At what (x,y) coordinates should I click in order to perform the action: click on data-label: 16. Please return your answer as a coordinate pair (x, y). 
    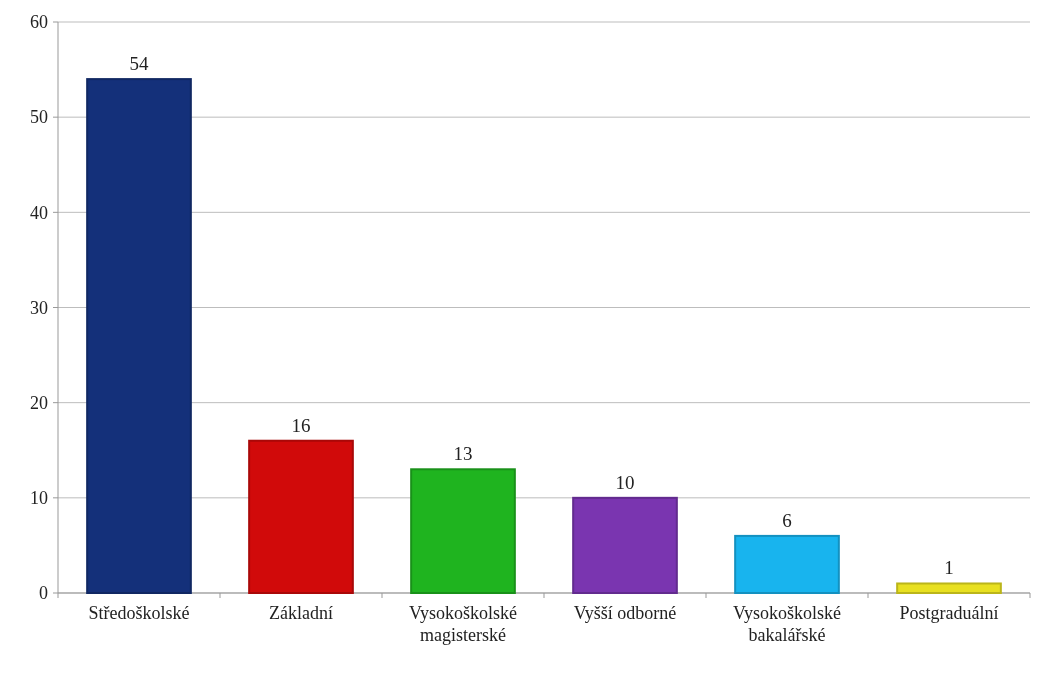
    Looking at the image, I should click on (301, 425).